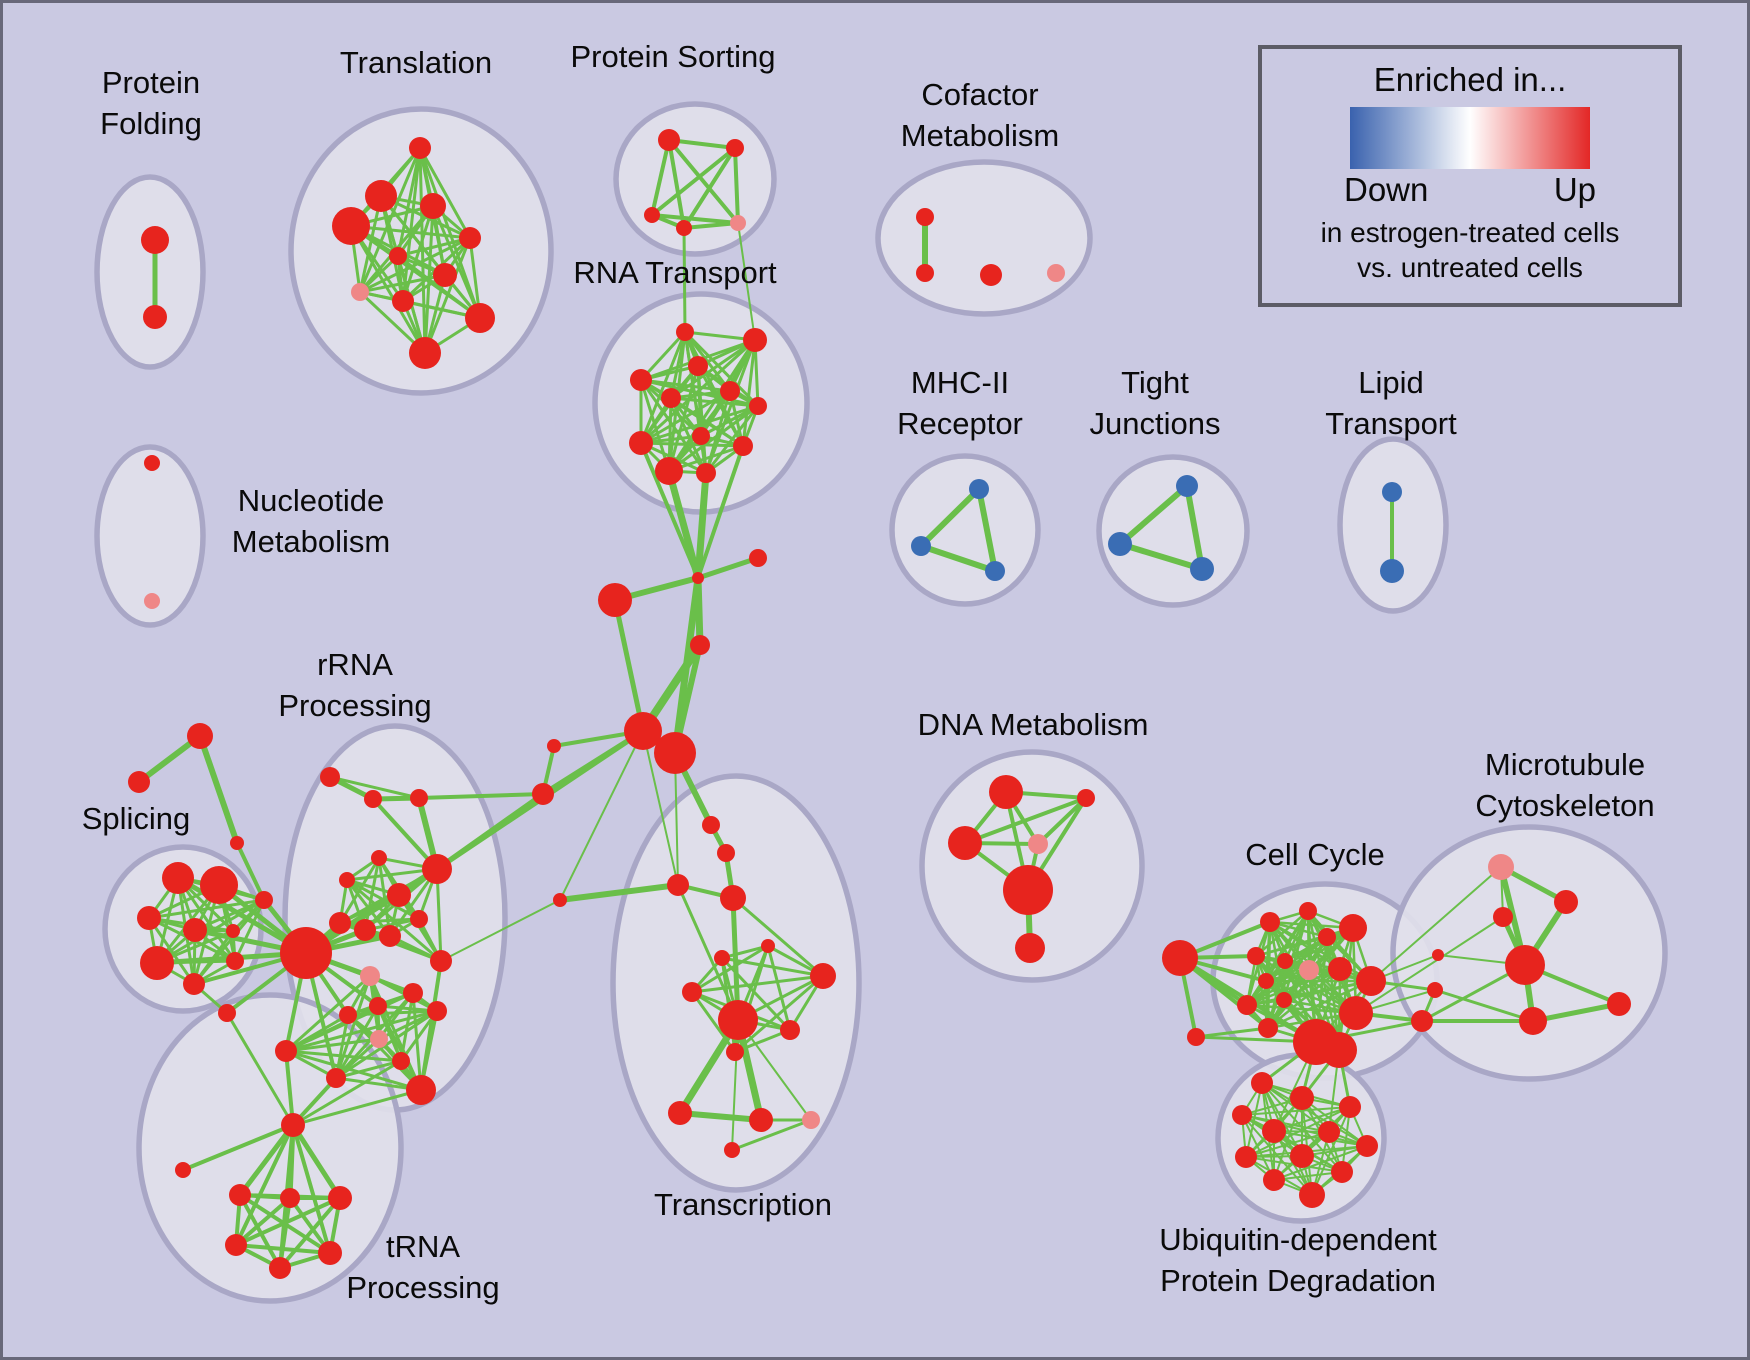  What do you see at coordinates (1062, 821) in the screenshot?
I see `edge-d2-d4` at bounding box center [1062, 821].